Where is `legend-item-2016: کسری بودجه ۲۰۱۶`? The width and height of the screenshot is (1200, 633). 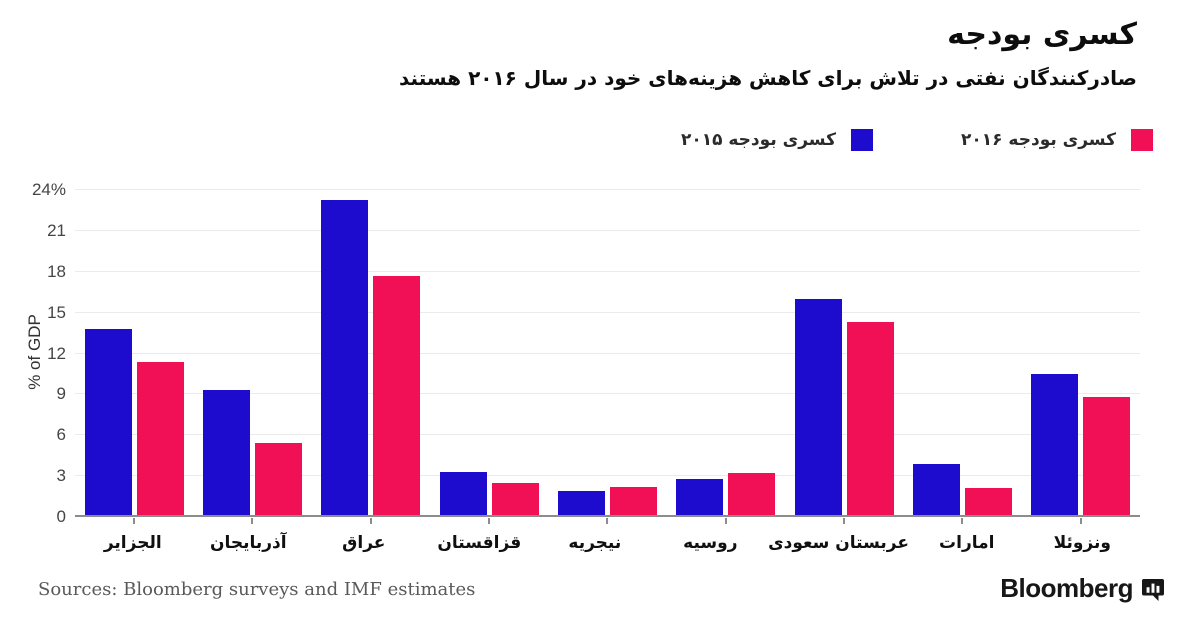
legend-item-2016: کسری بودجه ۲۰۱۶ is located at coordinates (1057, 140).